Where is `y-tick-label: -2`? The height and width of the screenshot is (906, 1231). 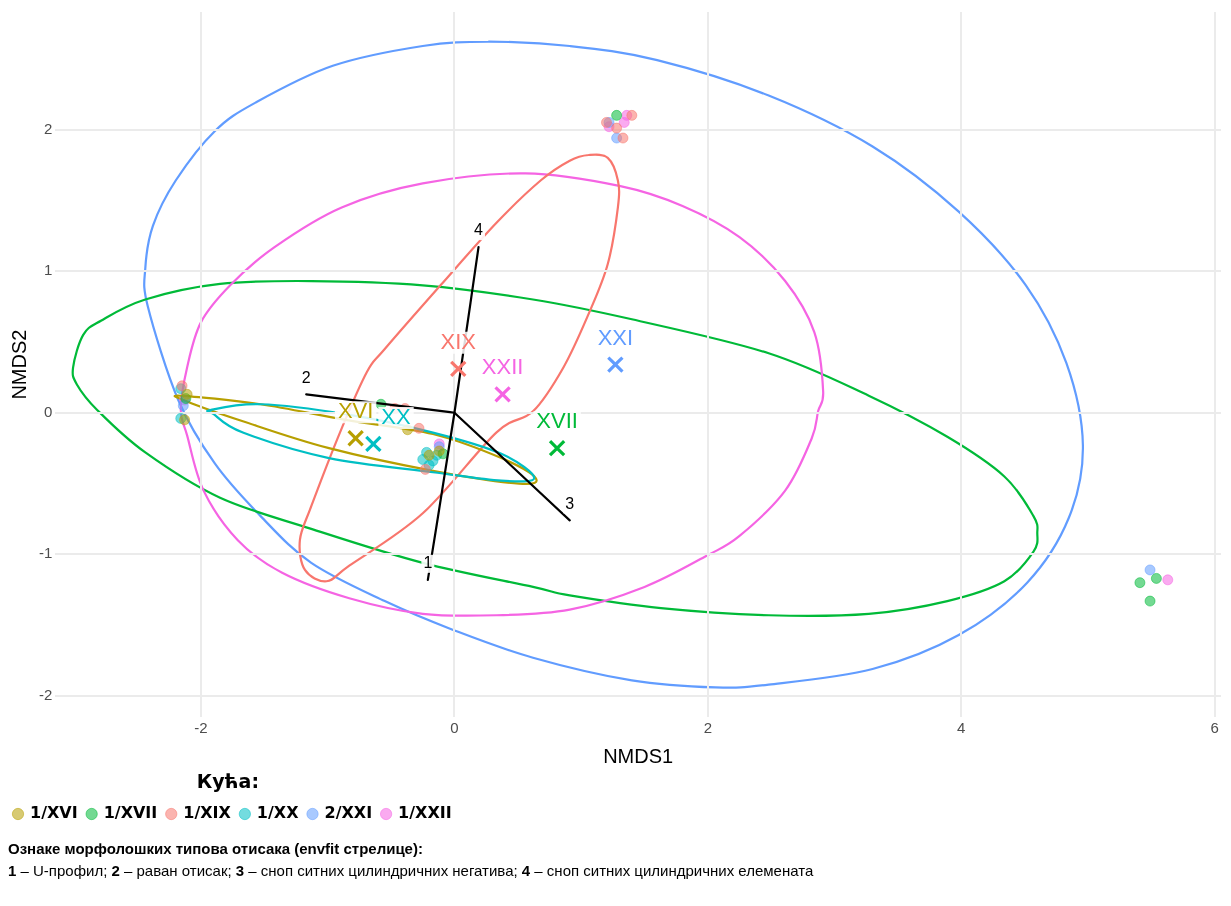 y-tick-label: -2 is located at coordinates (45, 695).